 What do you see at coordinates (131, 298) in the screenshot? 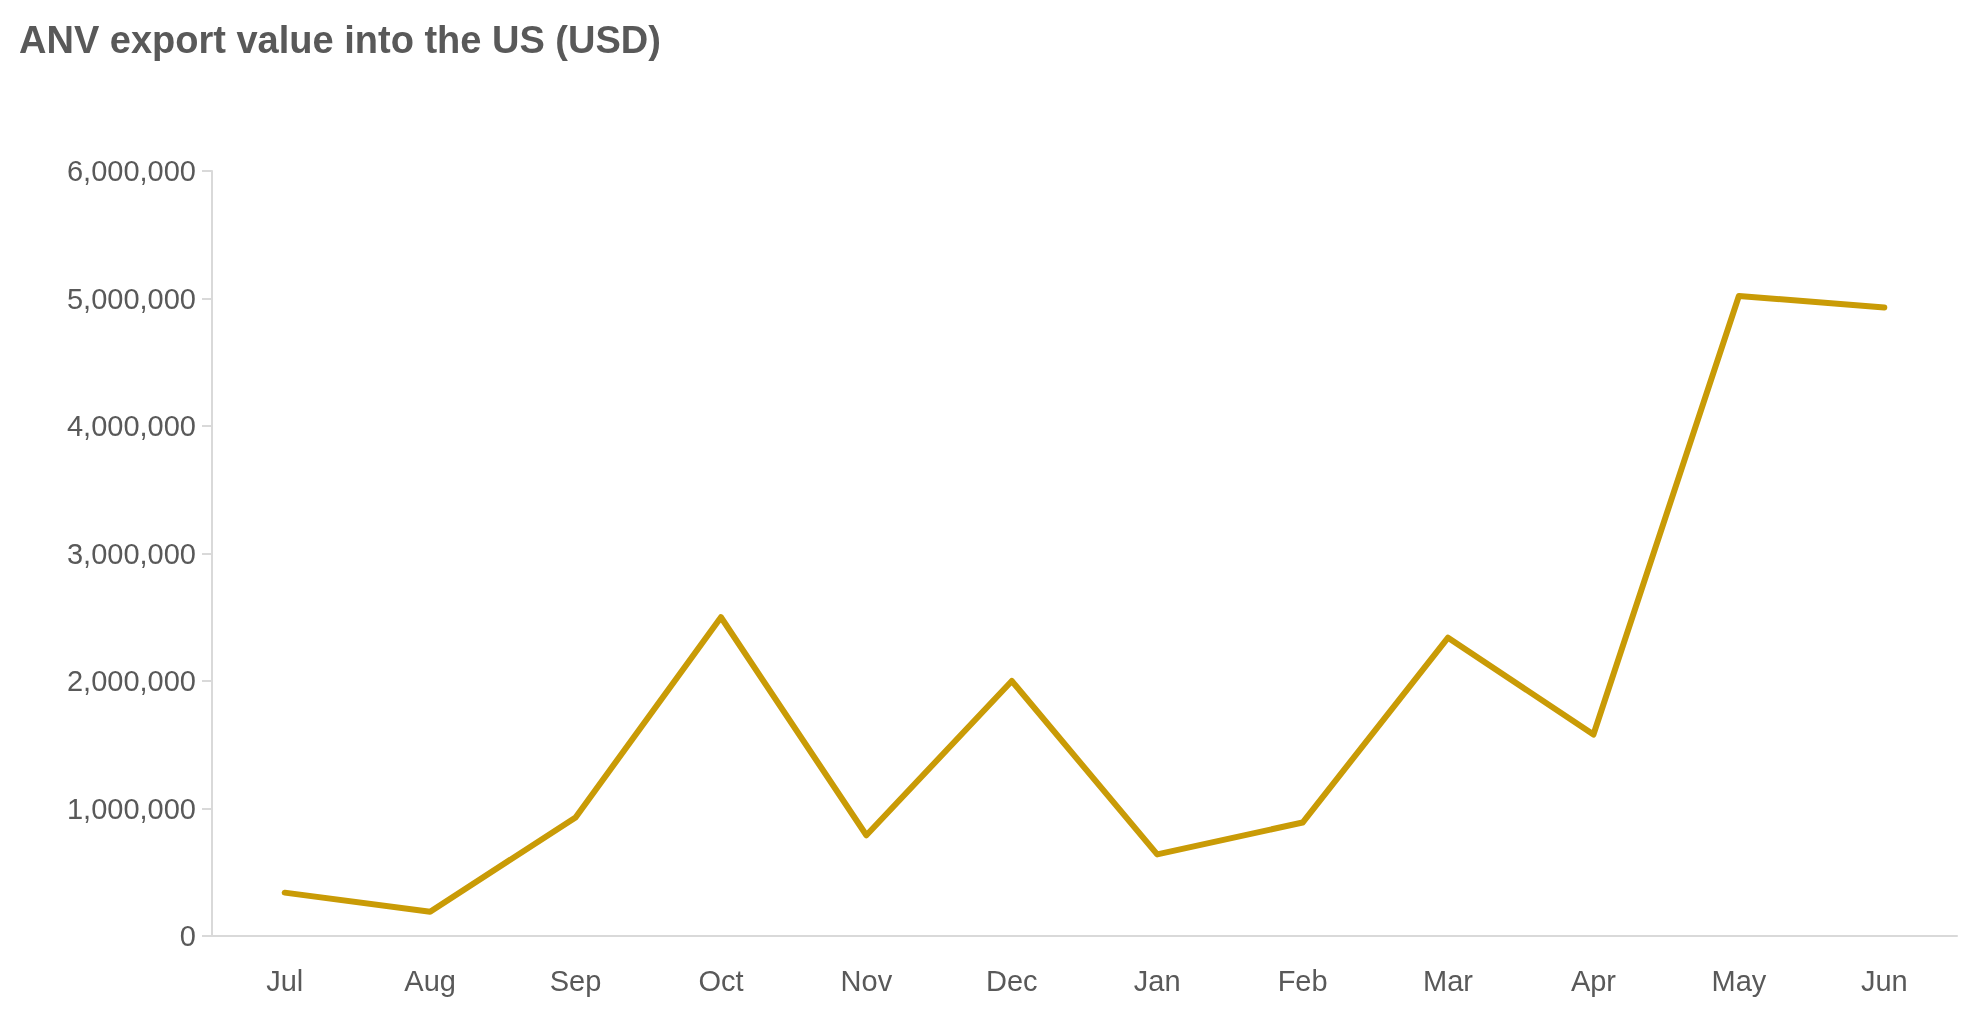
I see `y-tick-label: 5,000,000` at bounding box center [131, 298].